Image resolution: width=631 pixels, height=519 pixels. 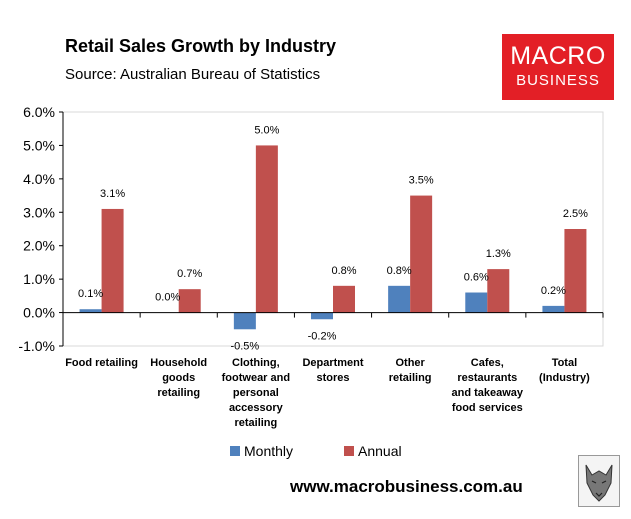 I want to click on y-tick-label: 6.0%, so click(x=39, y=112).